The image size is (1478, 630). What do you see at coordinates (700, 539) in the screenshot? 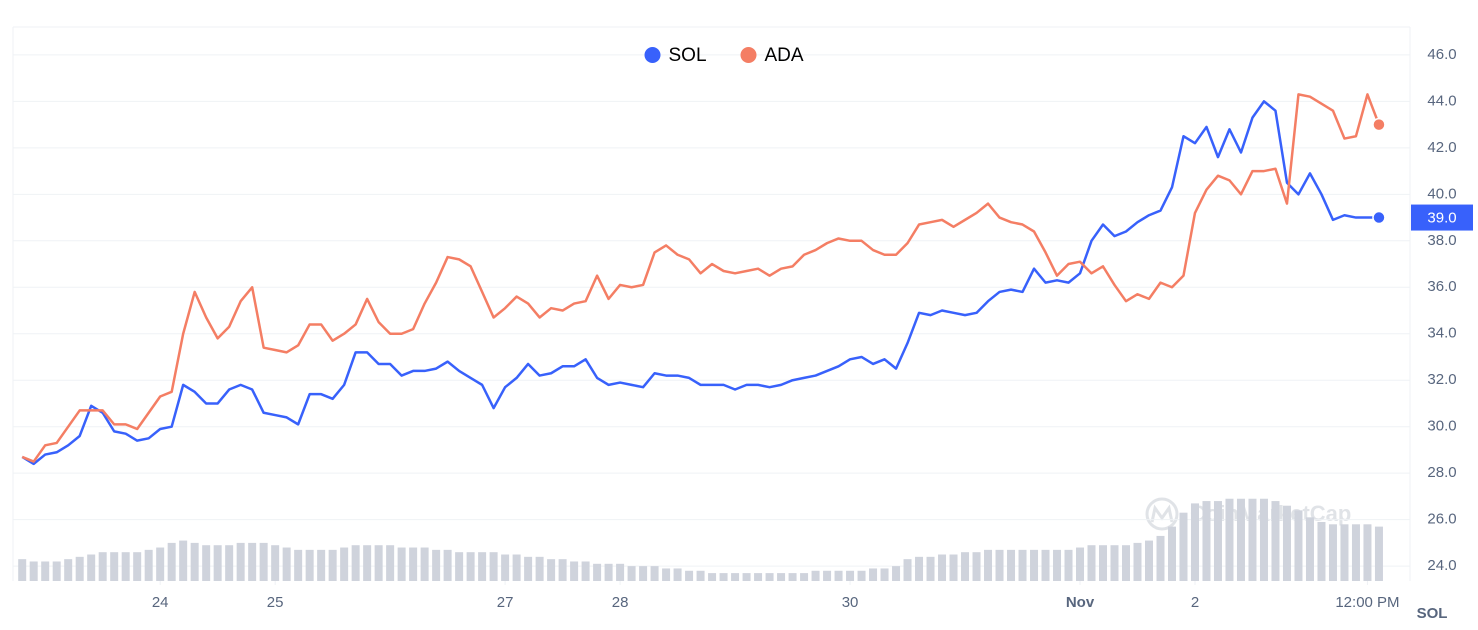
I see `volume-bars` at bounding box center [700, 539].